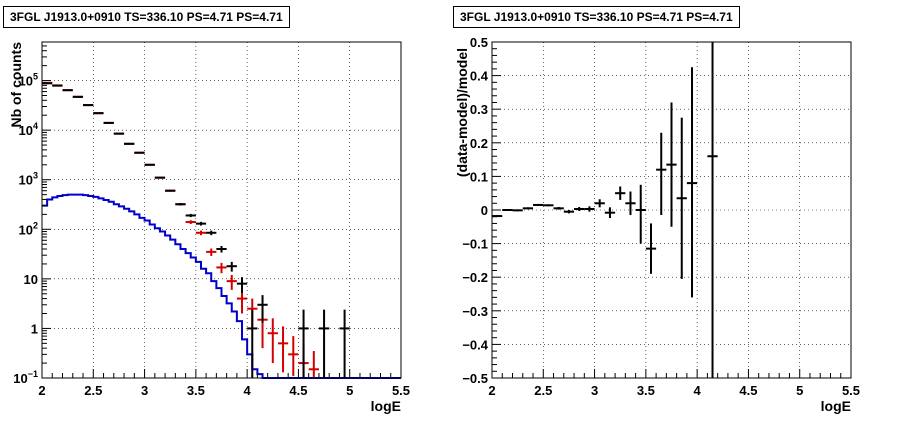 The width and height of the screenshot is (898, 421). What do you see at coordinates (475, 244) in the screenshot?
I see `y-tick-label: −0.1` at bounding box center [475, 244].